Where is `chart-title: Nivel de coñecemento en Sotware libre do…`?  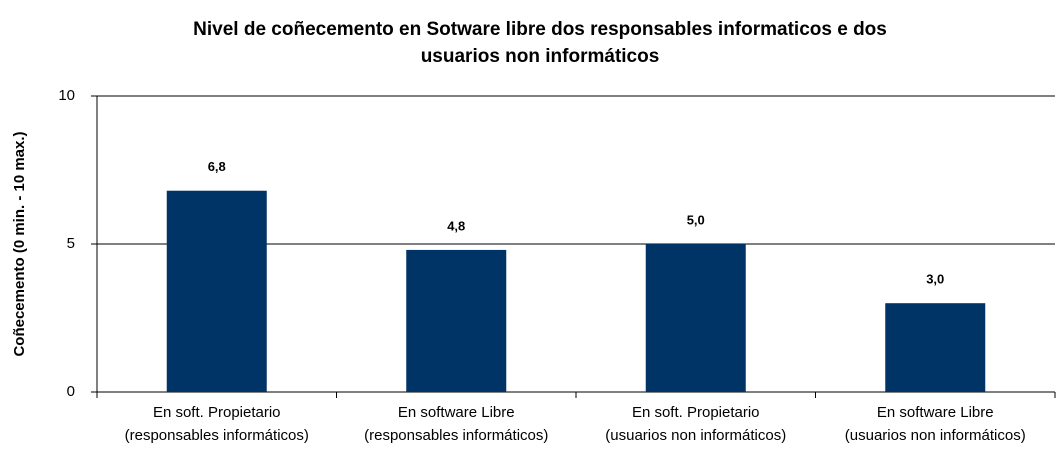 chart-title: Nivel de coñecemento en Sotware libre do… is located at coordinates (540, 29).